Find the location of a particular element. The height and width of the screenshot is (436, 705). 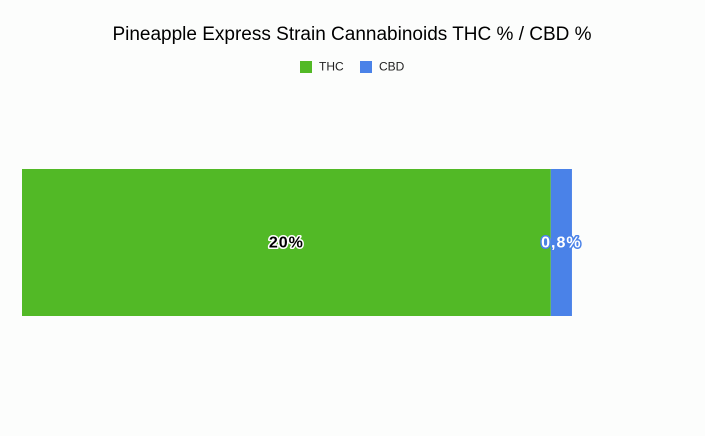

value-label: 20% is located at coordinates (286, 243).